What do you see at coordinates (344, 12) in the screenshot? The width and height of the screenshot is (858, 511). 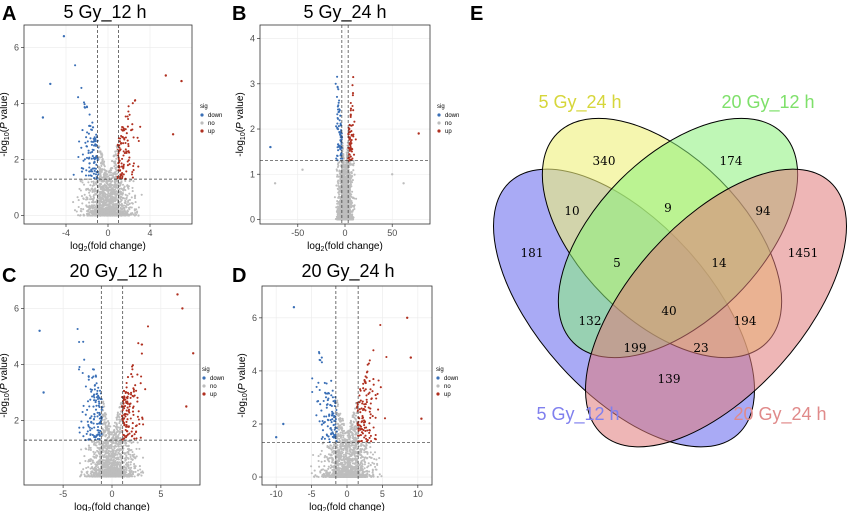 I see `panel-title-b: 5 Gy_24 h` at bounding box center [344, 12].